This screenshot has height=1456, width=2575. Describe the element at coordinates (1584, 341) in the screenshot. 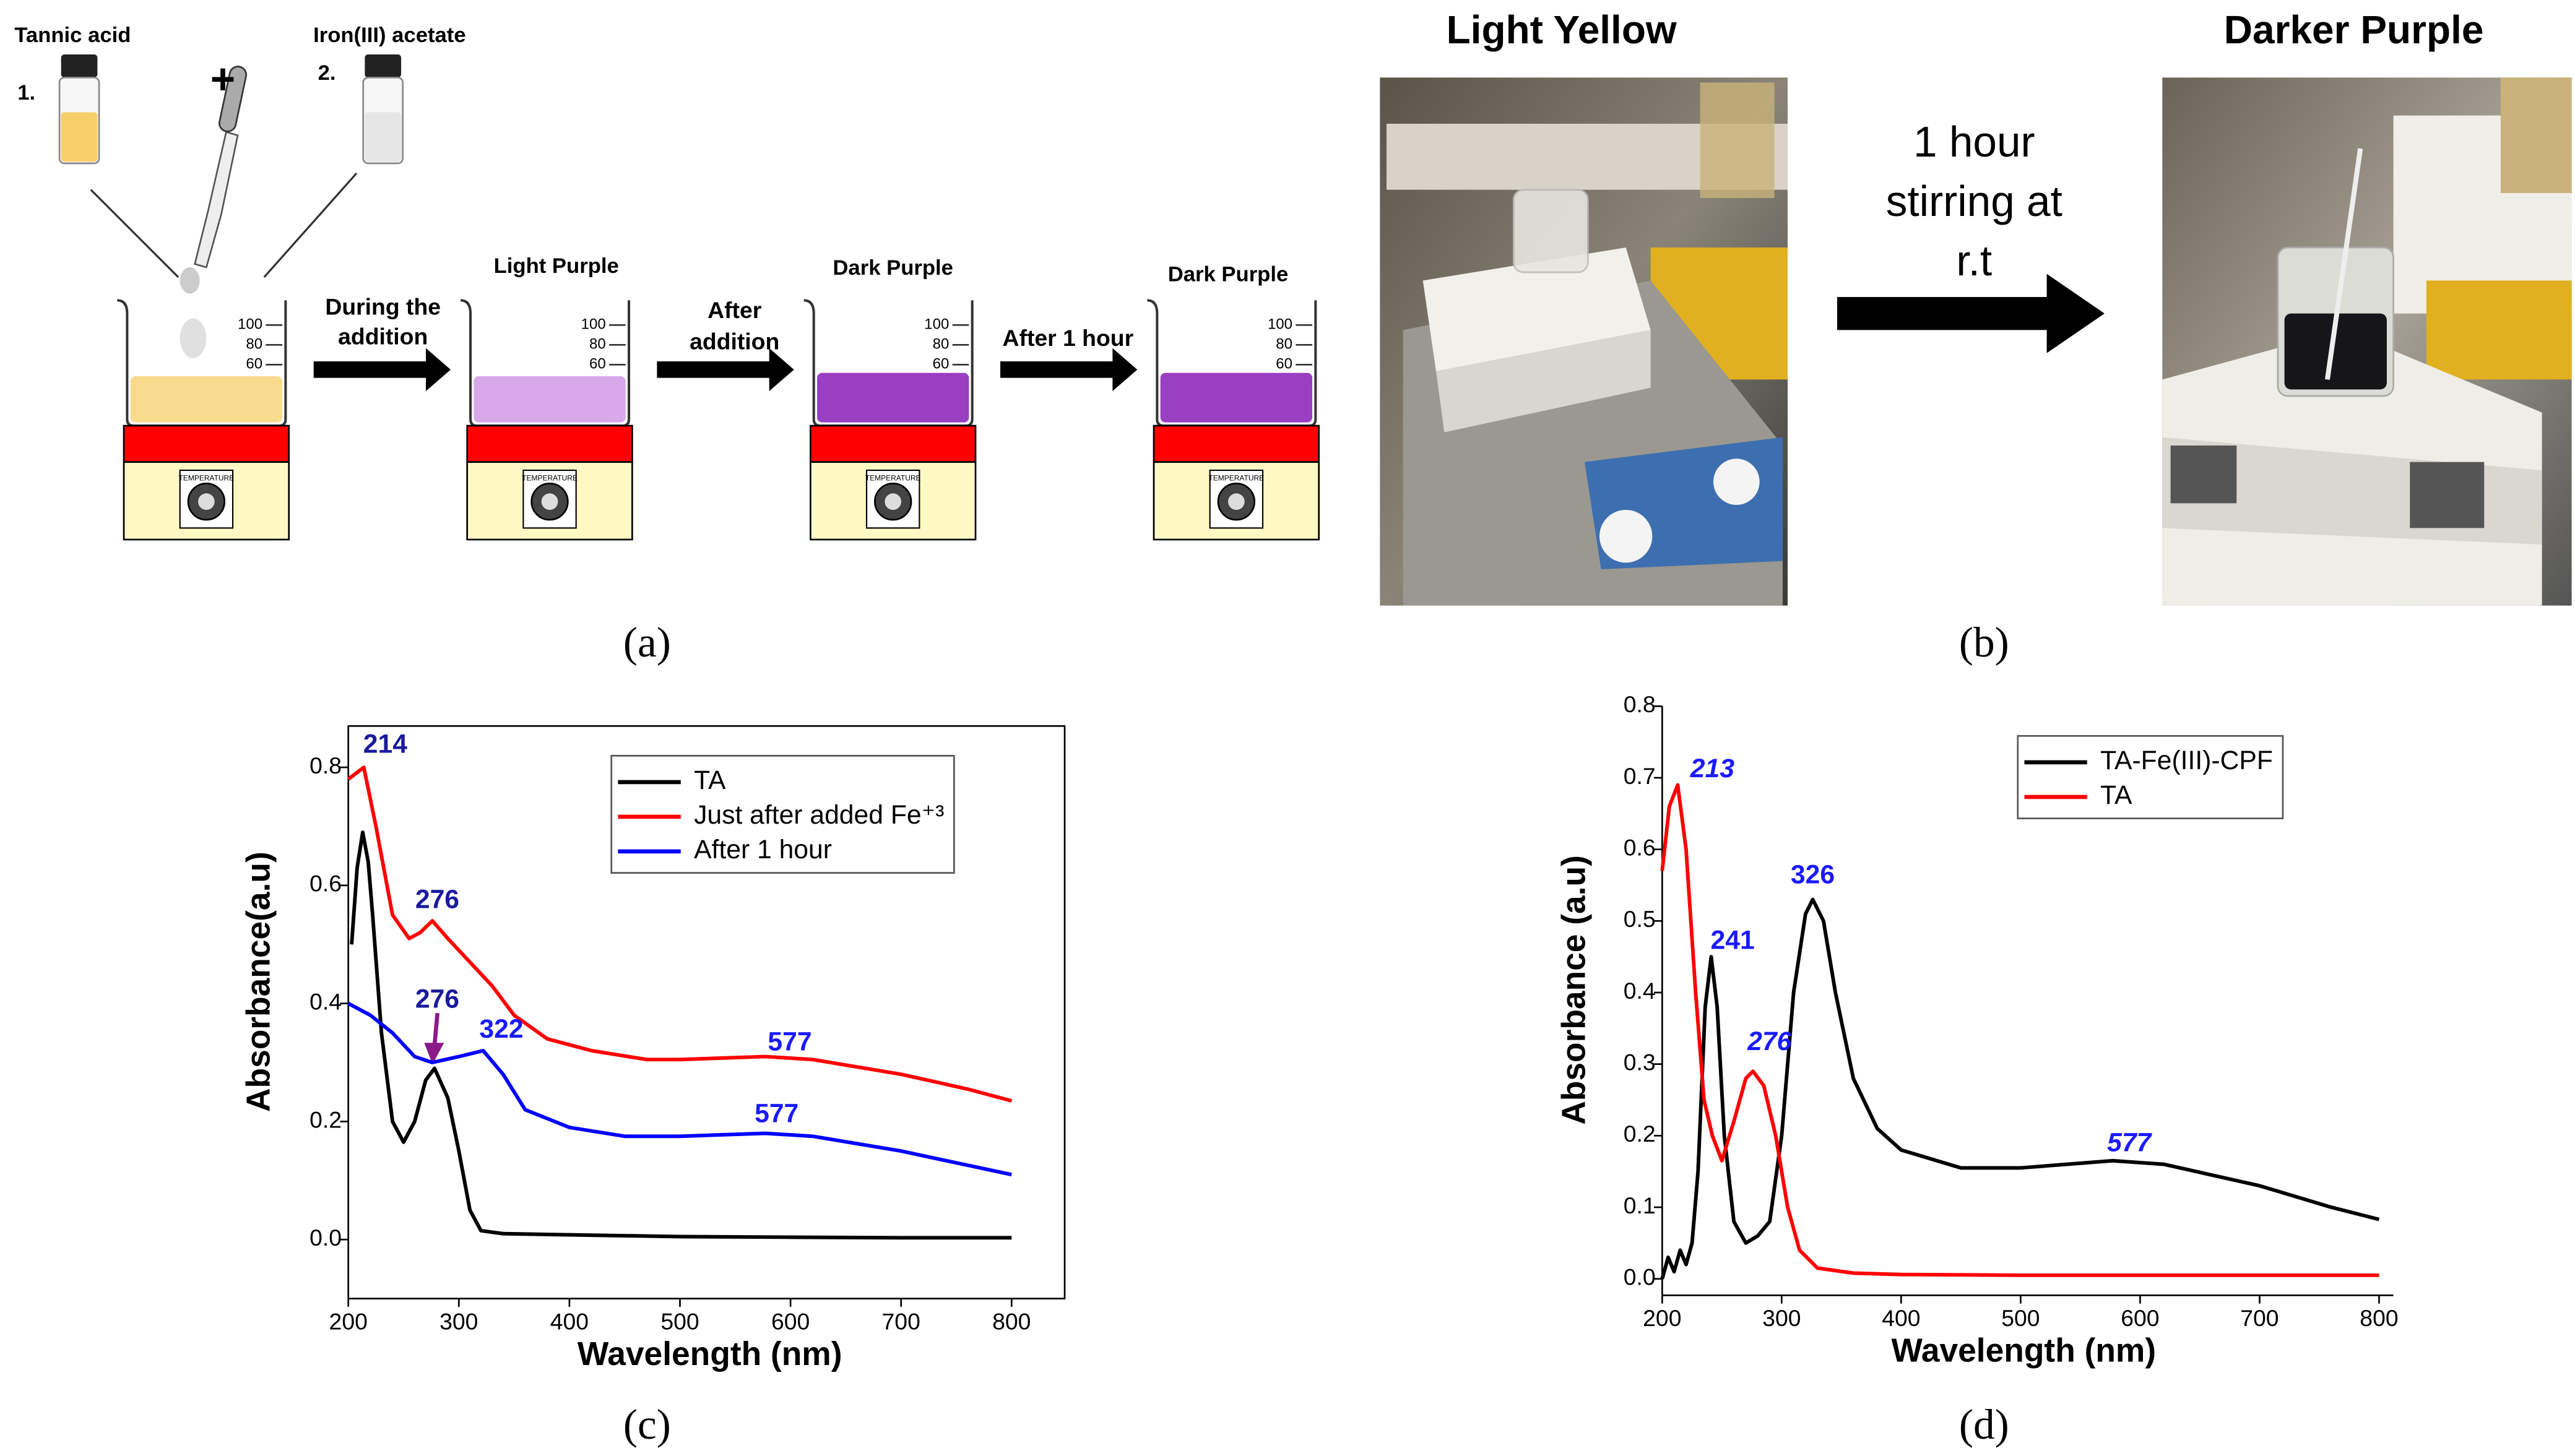

I see `photo-before` at that location.